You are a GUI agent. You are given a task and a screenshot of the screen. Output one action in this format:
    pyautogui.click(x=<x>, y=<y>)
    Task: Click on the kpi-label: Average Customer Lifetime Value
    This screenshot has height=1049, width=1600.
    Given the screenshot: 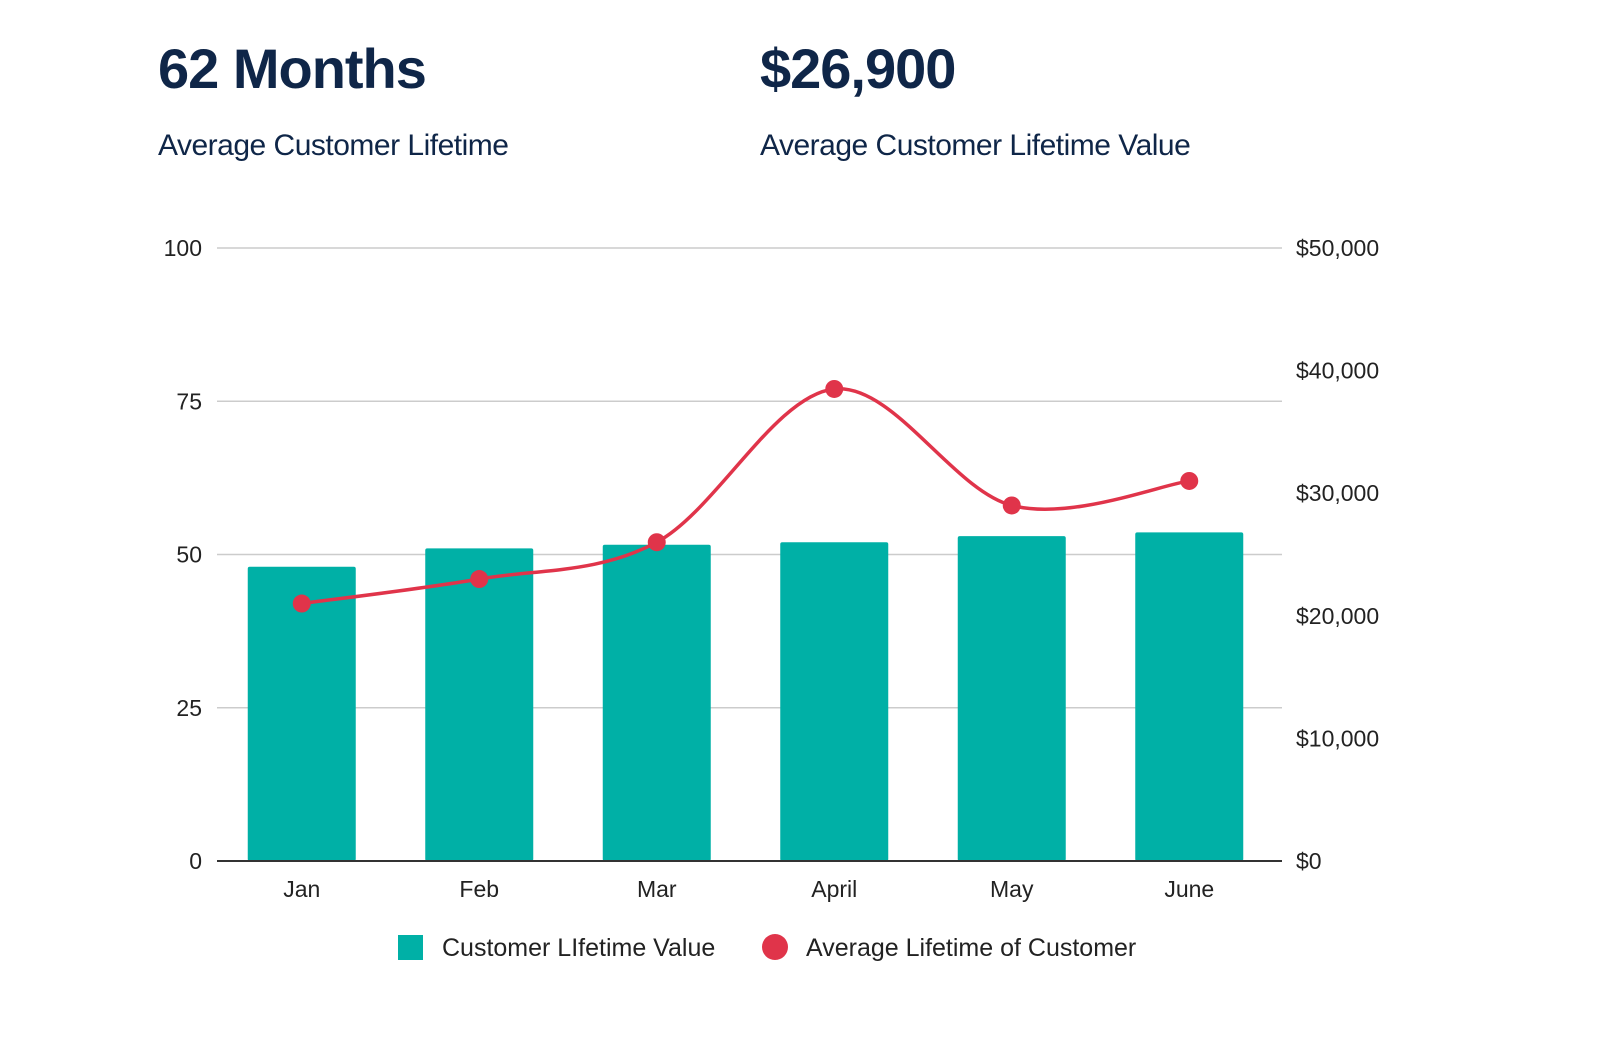 What is the action you would take?
    pyautogui.click(x=975, y=145)
    